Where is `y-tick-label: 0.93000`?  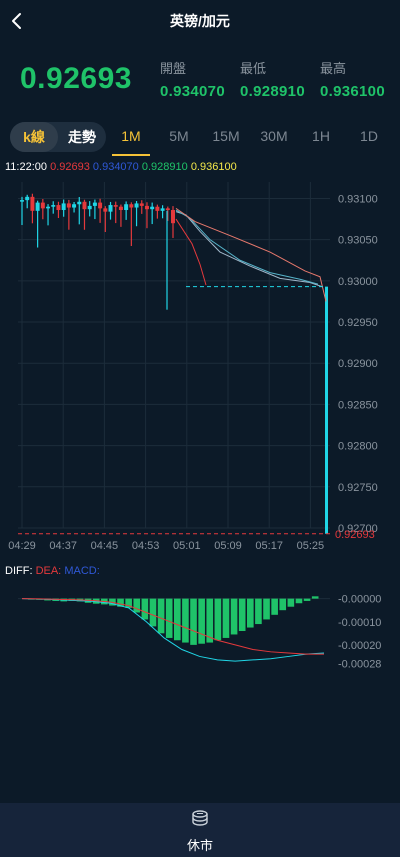 y-tick-label: 0.93000 is located at coordinates (358, 282).